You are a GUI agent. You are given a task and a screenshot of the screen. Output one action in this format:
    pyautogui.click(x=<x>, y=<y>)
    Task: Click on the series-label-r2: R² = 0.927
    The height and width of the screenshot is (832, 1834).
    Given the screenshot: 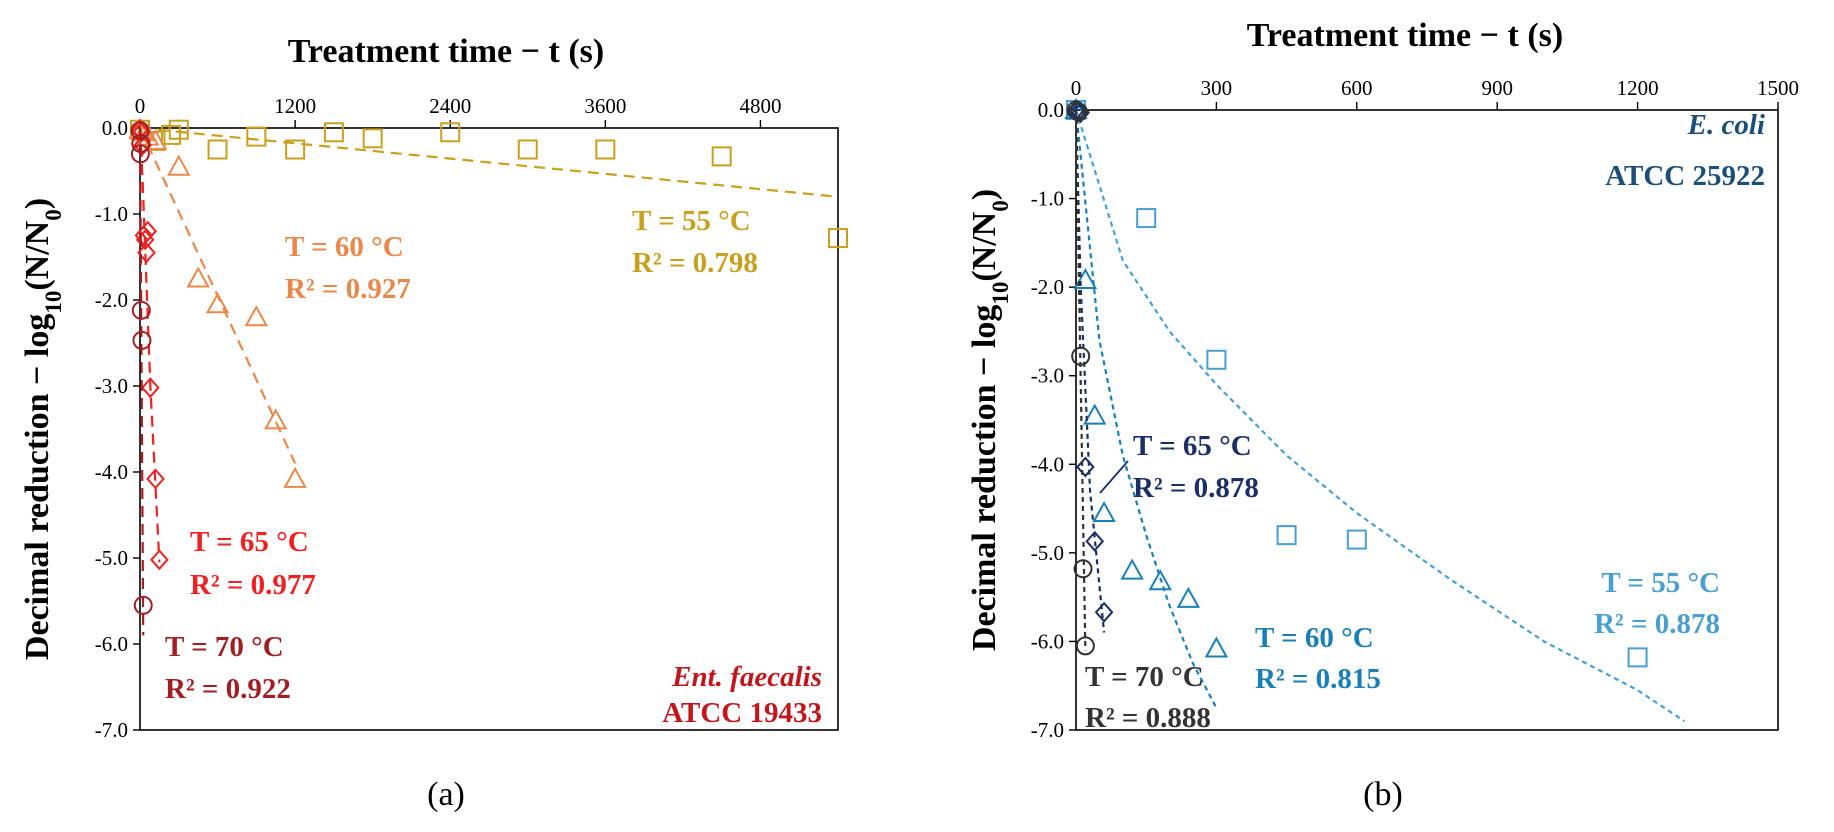 What is the action you would take?
    pyautogui.click(x=348, y=289)
    